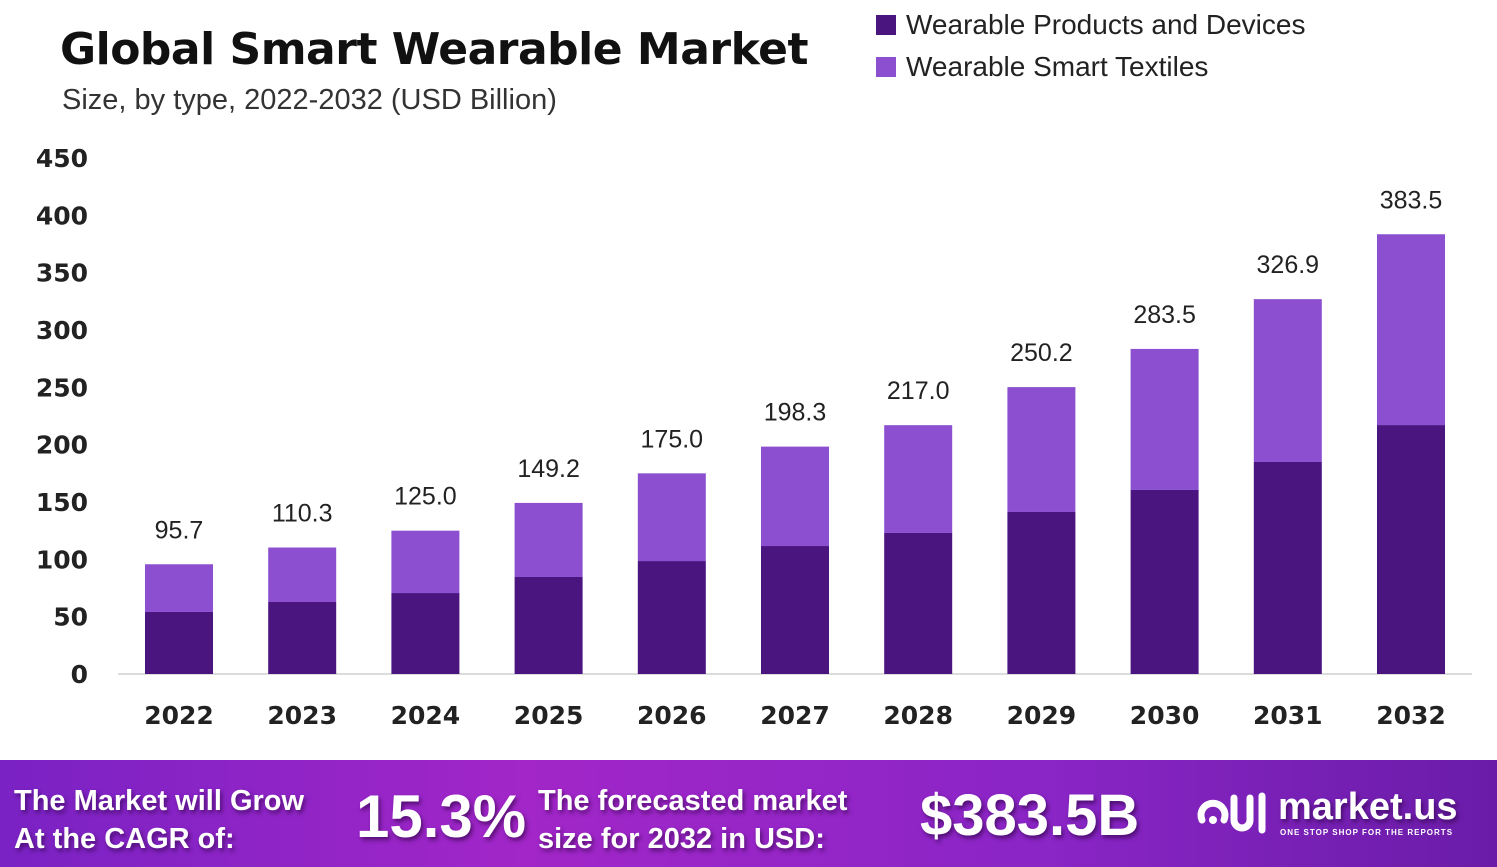 The height and width of the screenshot is (867, 1497). What do you see at coordinates (549, 715) in the screenshot?
I see `x-tick-label: 2025` at bounding box center [549, 715].